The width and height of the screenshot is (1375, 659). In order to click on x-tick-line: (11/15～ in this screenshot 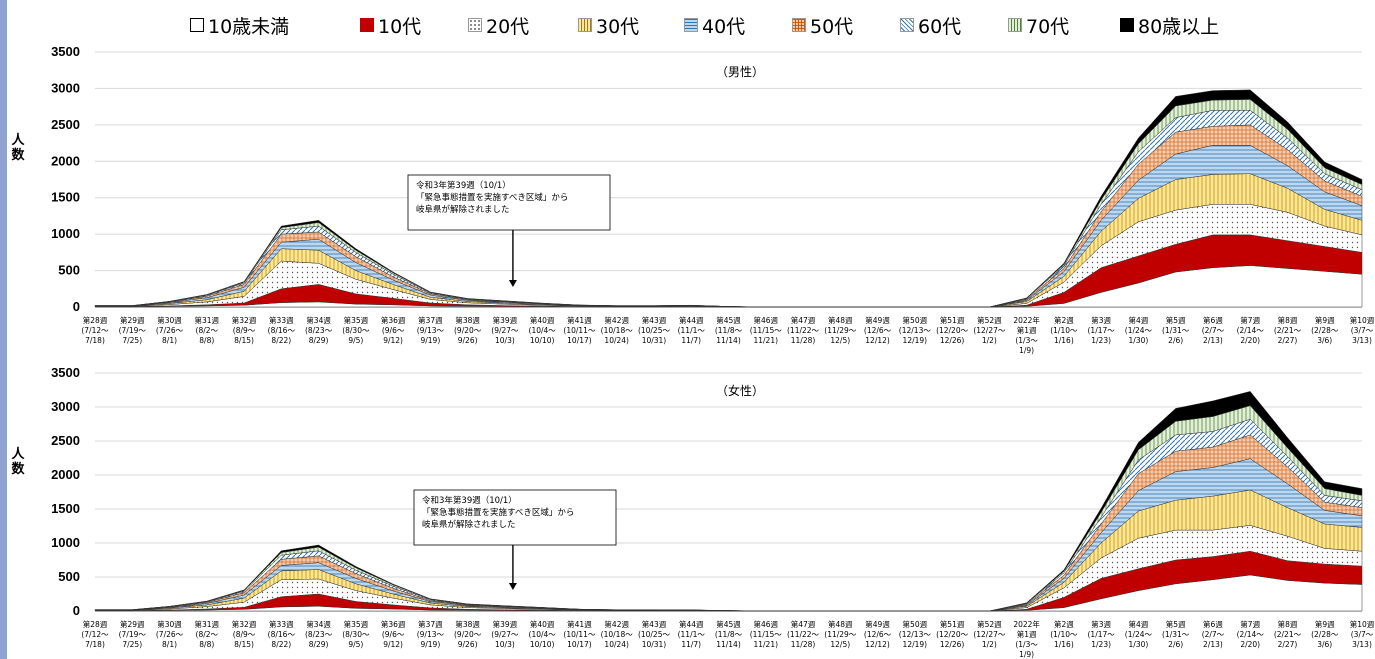, I will do `click(766, 330)`.